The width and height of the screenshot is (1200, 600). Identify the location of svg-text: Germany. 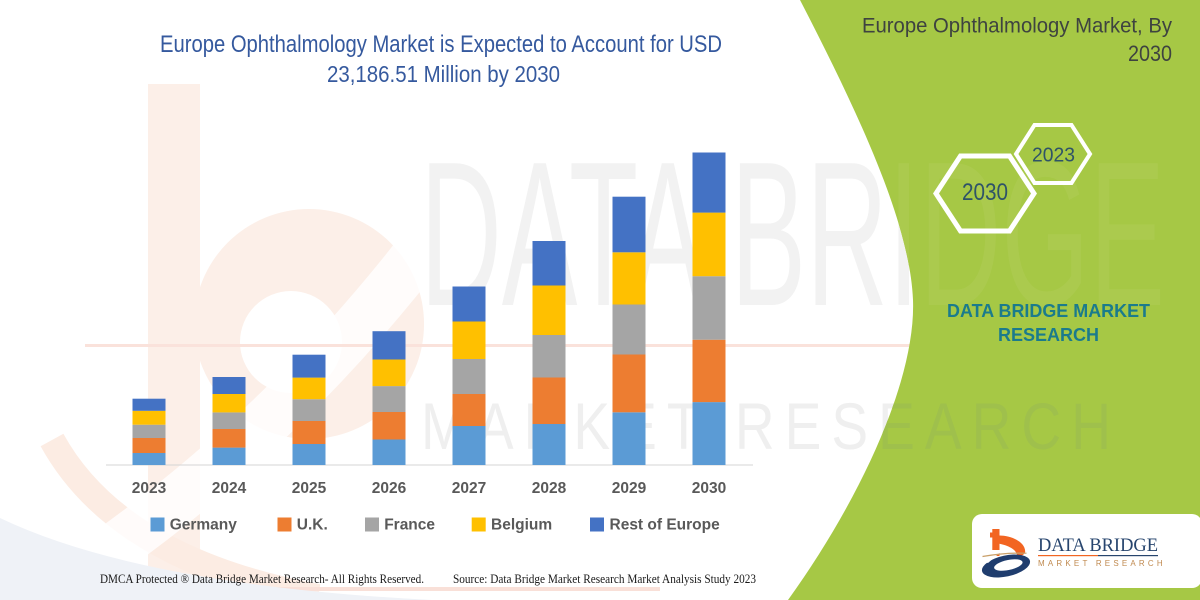
(204, 525).